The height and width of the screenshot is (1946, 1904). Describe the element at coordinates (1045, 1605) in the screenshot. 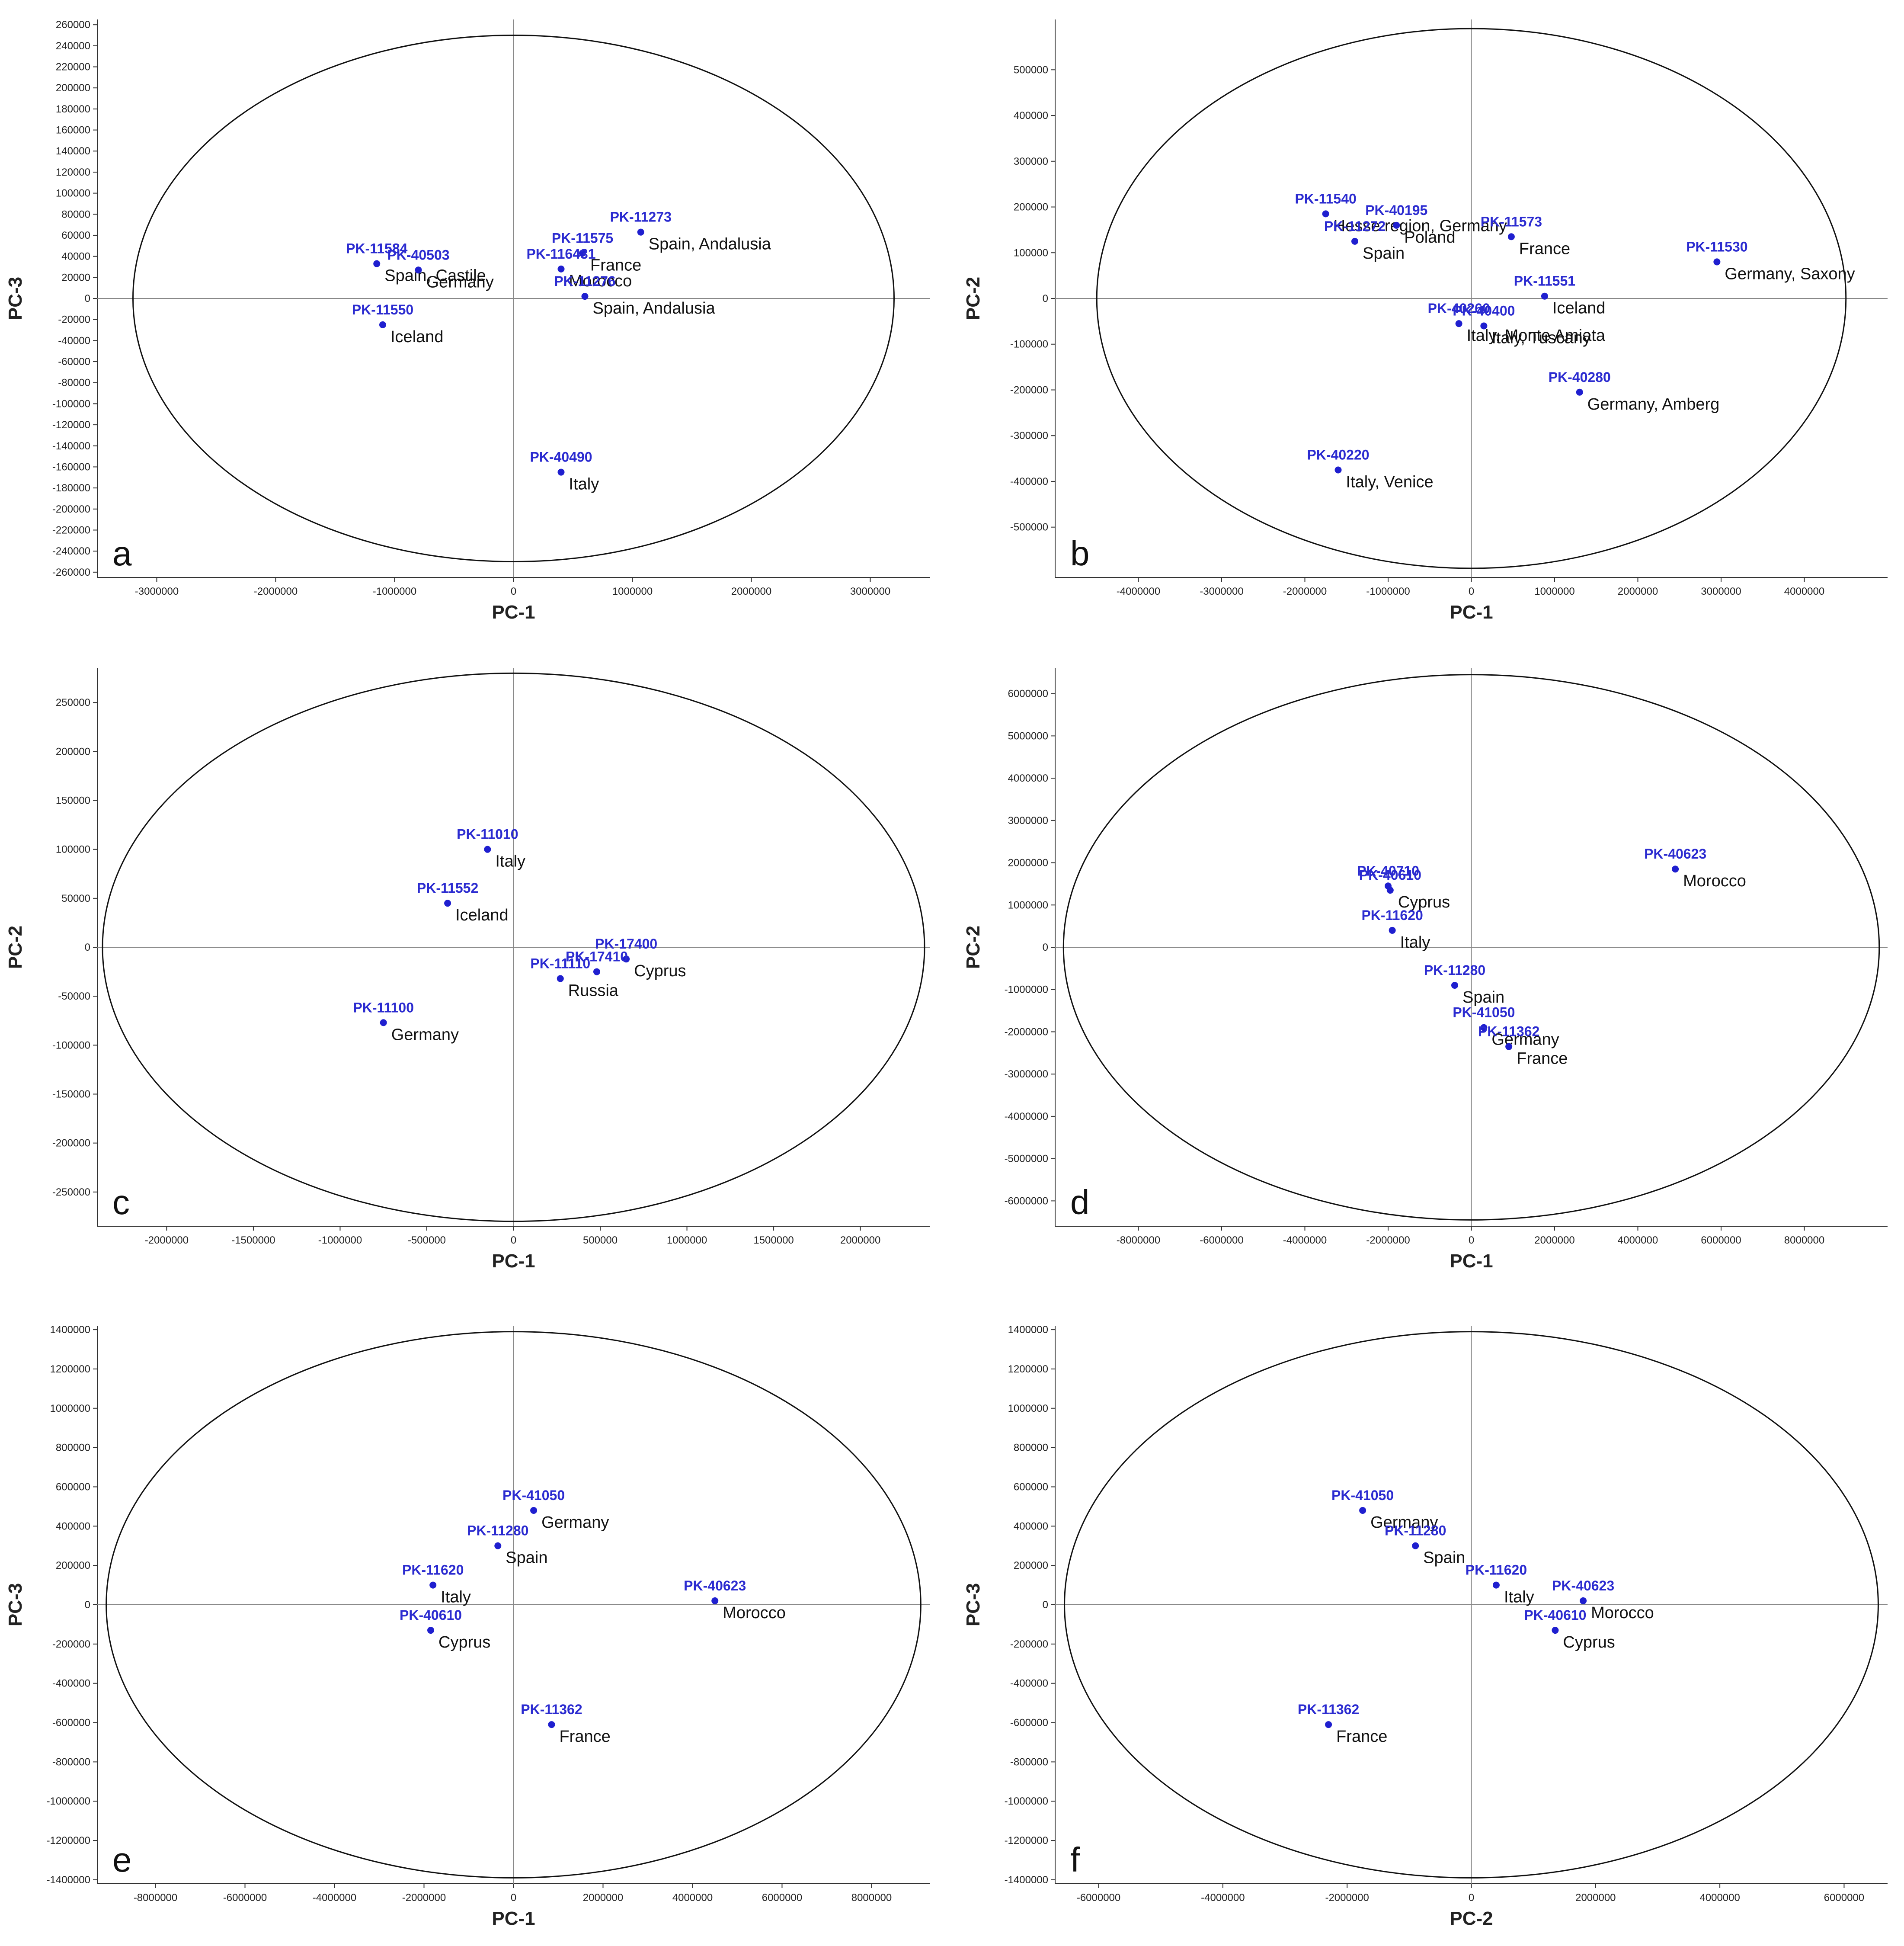

I see `y-tick-label: 0` at that location.